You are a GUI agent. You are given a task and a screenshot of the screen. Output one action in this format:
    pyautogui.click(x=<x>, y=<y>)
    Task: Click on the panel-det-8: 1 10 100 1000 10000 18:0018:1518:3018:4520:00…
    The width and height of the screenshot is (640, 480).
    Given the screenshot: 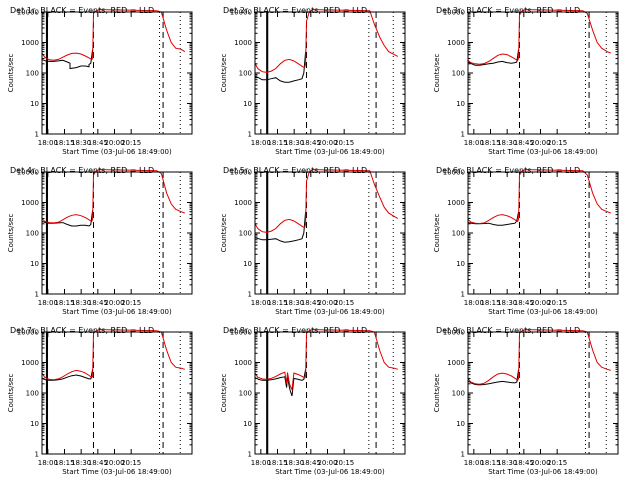 What is the action you would take?
    pyautogui.click(x=313, y=401)
    